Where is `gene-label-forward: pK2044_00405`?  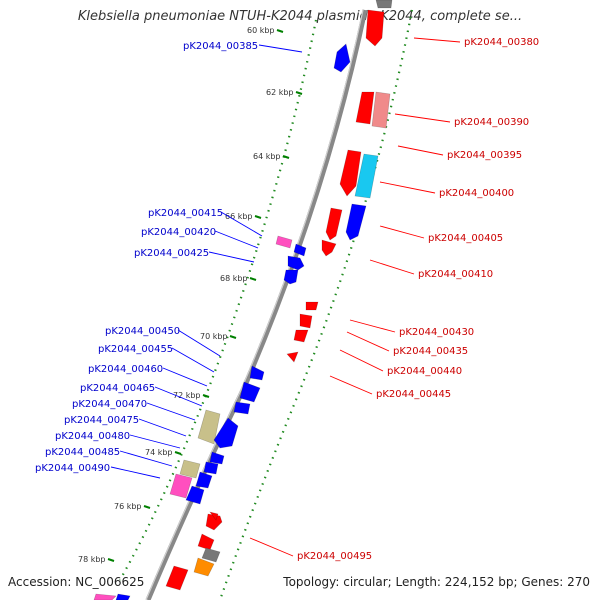
gene-label-forward: pK2044_00405 is located at coordinates (465, 238).